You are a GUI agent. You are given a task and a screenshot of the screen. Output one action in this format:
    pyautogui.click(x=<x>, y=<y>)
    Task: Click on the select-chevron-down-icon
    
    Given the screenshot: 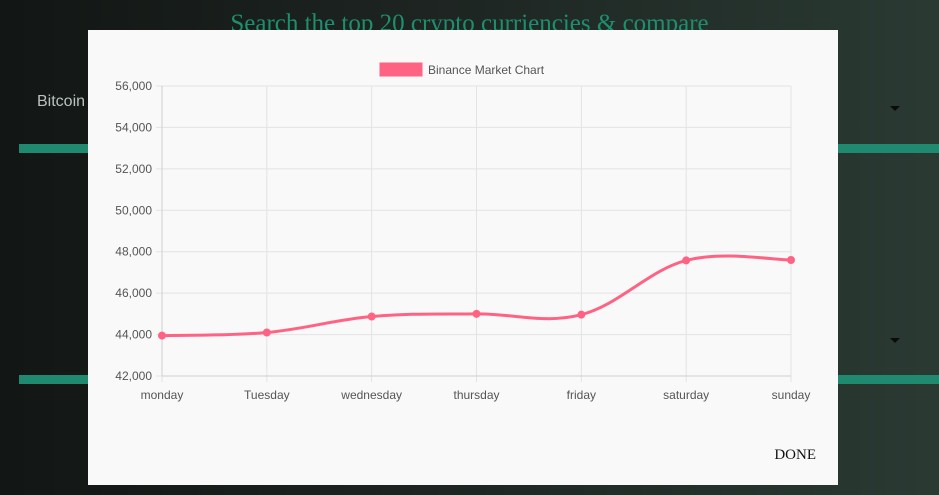 What is the action you would take?
    pyautogui.click(x=895, y=108)
    